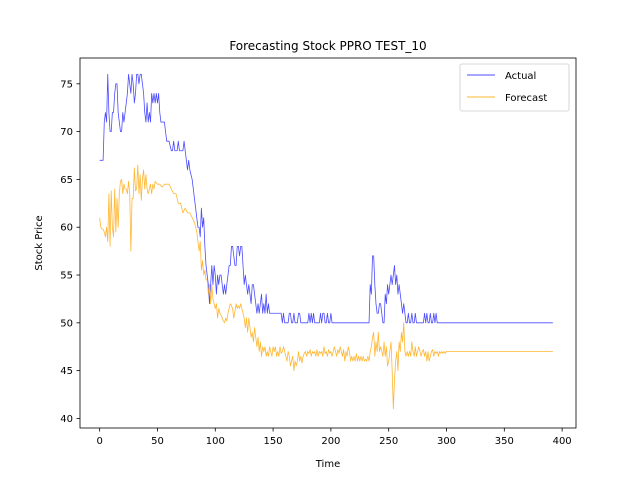  Describe the element at coordinates (66, 419) in the screenshot. I see `y-tick-label: 40` at that location.